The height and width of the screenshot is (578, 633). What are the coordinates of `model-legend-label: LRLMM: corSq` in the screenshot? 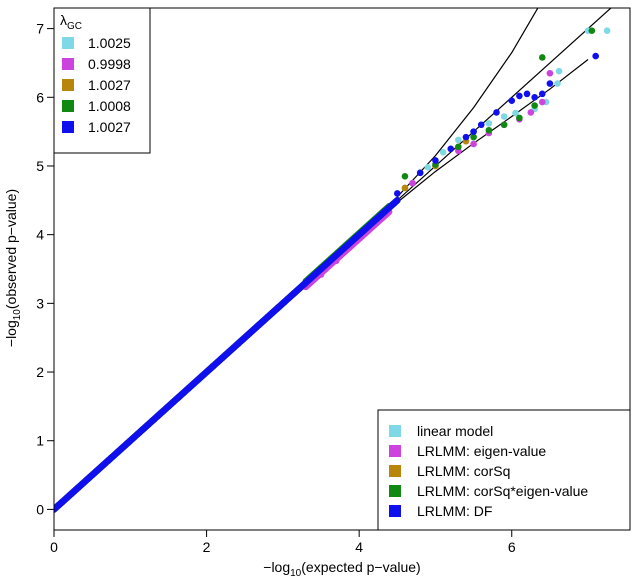 It's located at (463, 471).